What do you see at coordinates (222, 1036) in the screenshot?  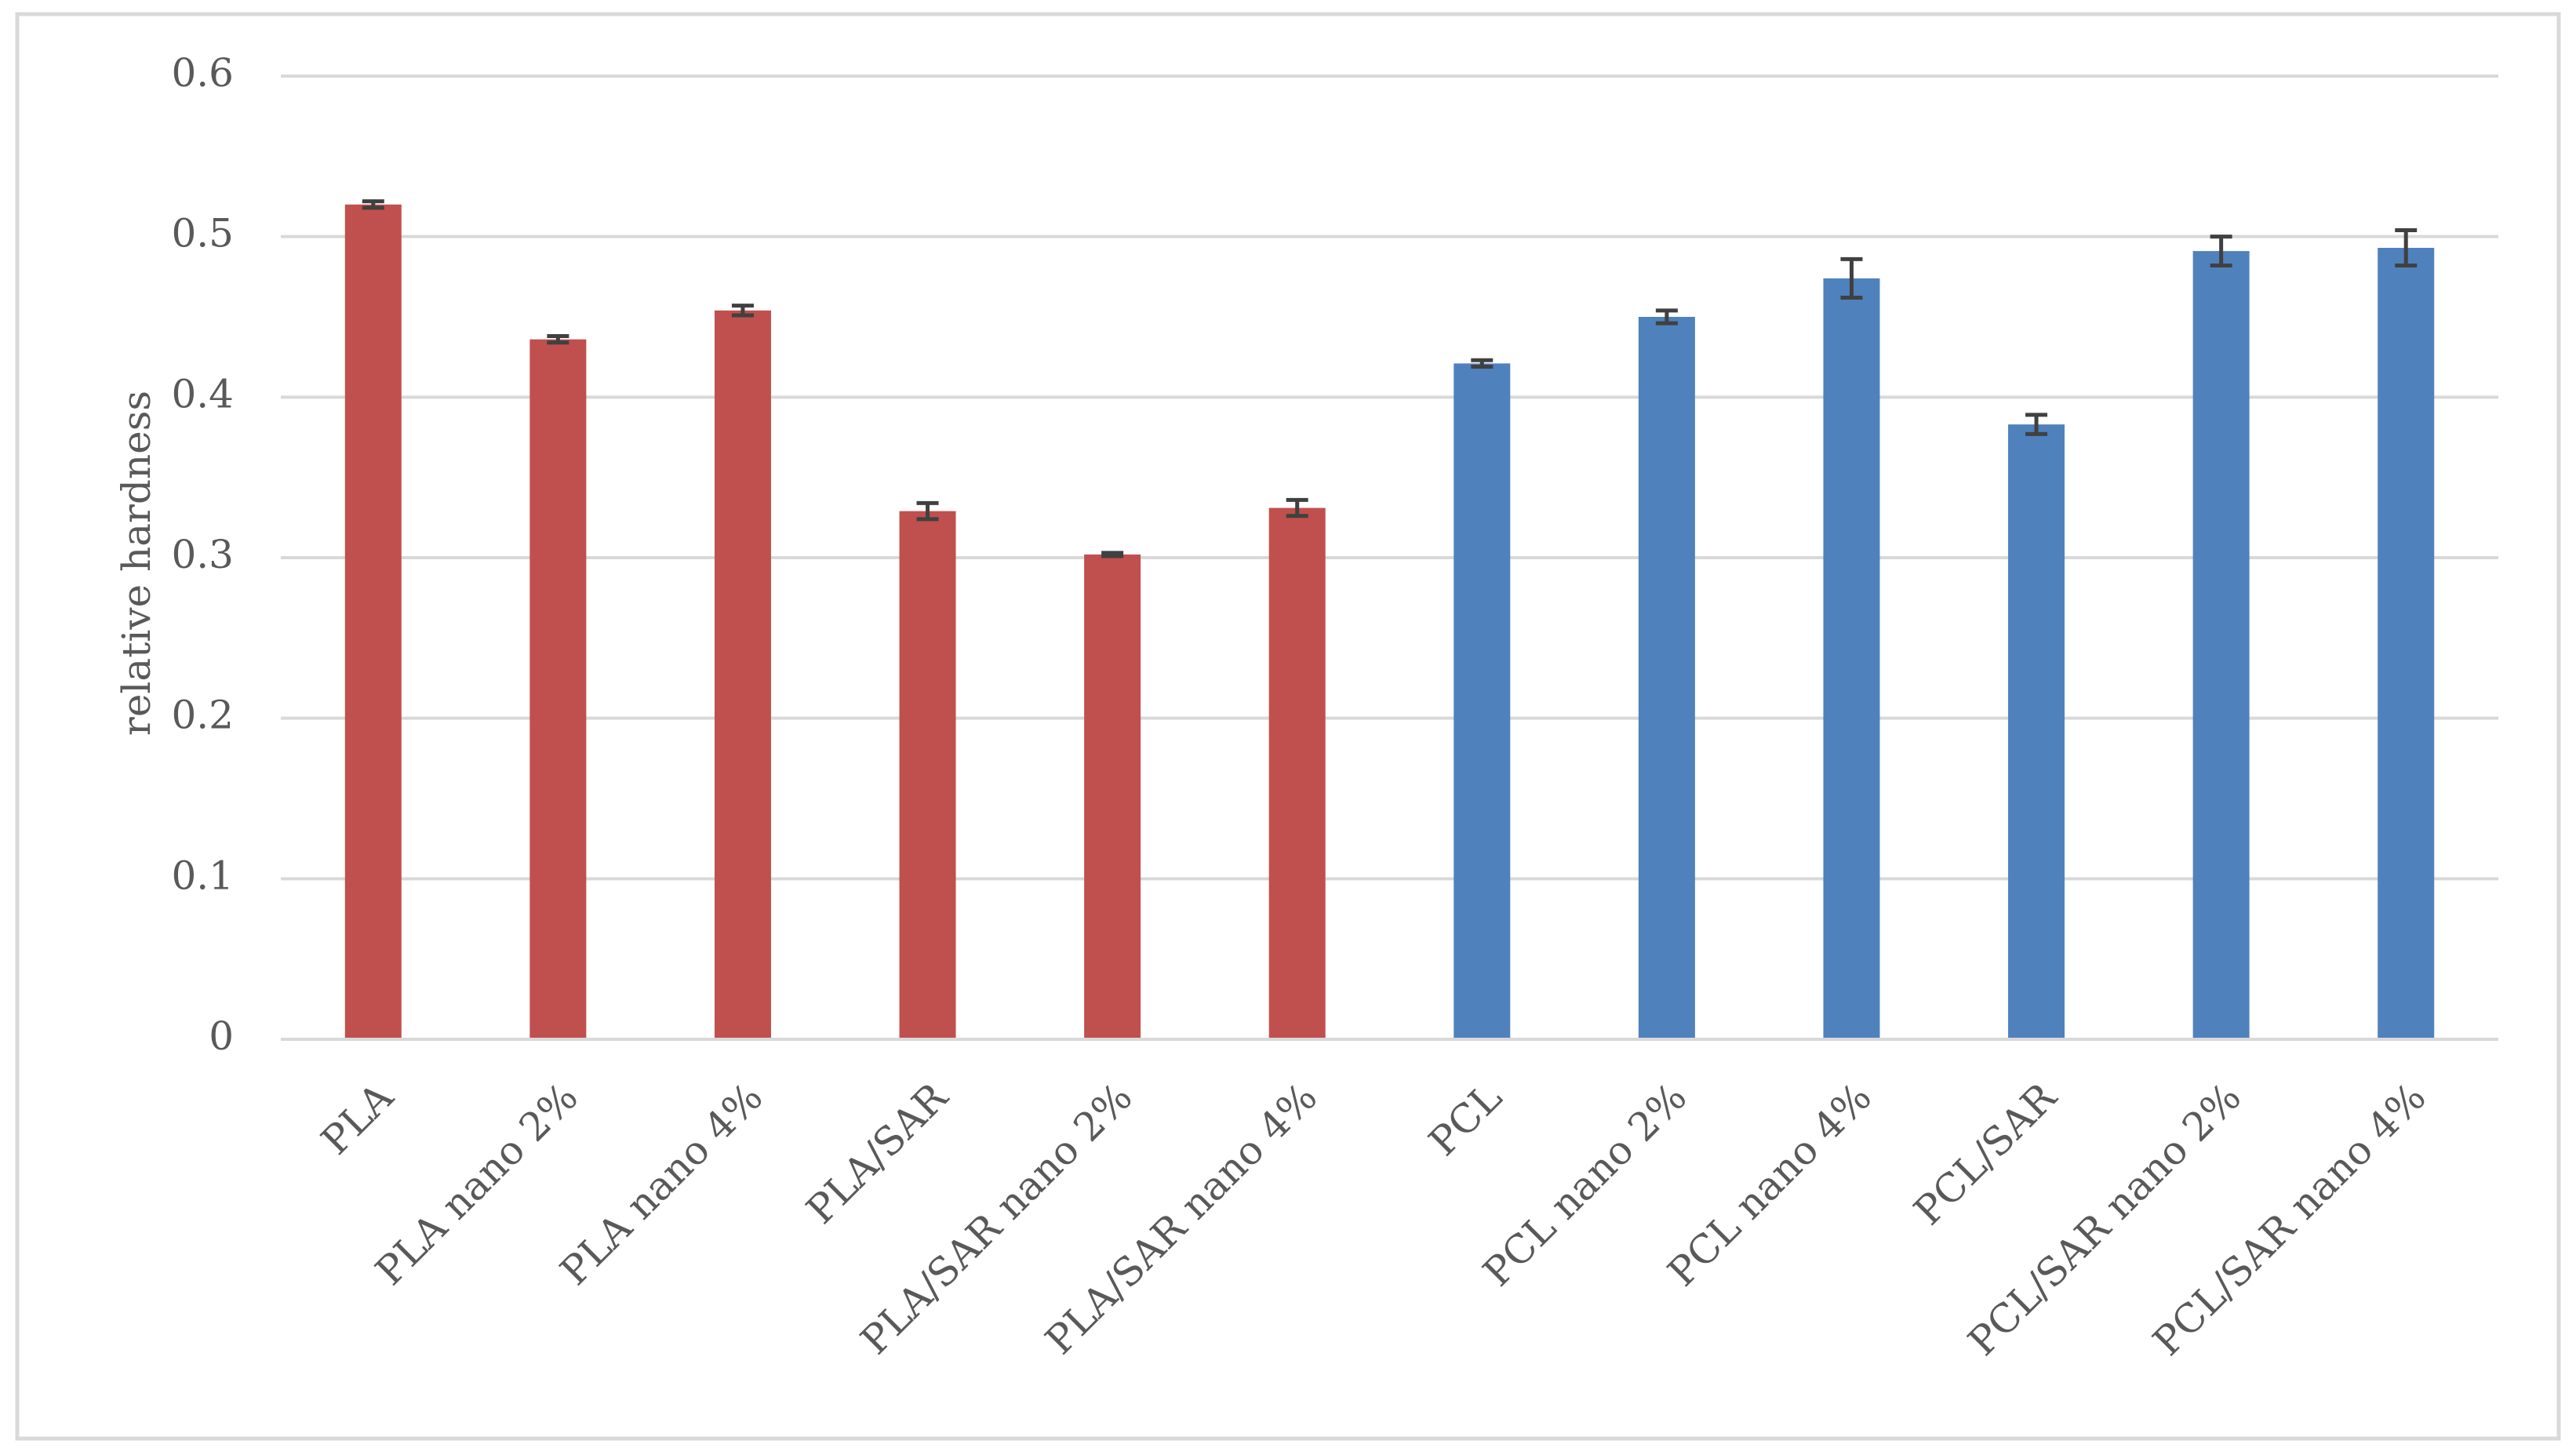 I see `y-tick-label: 0` at bounding box center [222, 1036].